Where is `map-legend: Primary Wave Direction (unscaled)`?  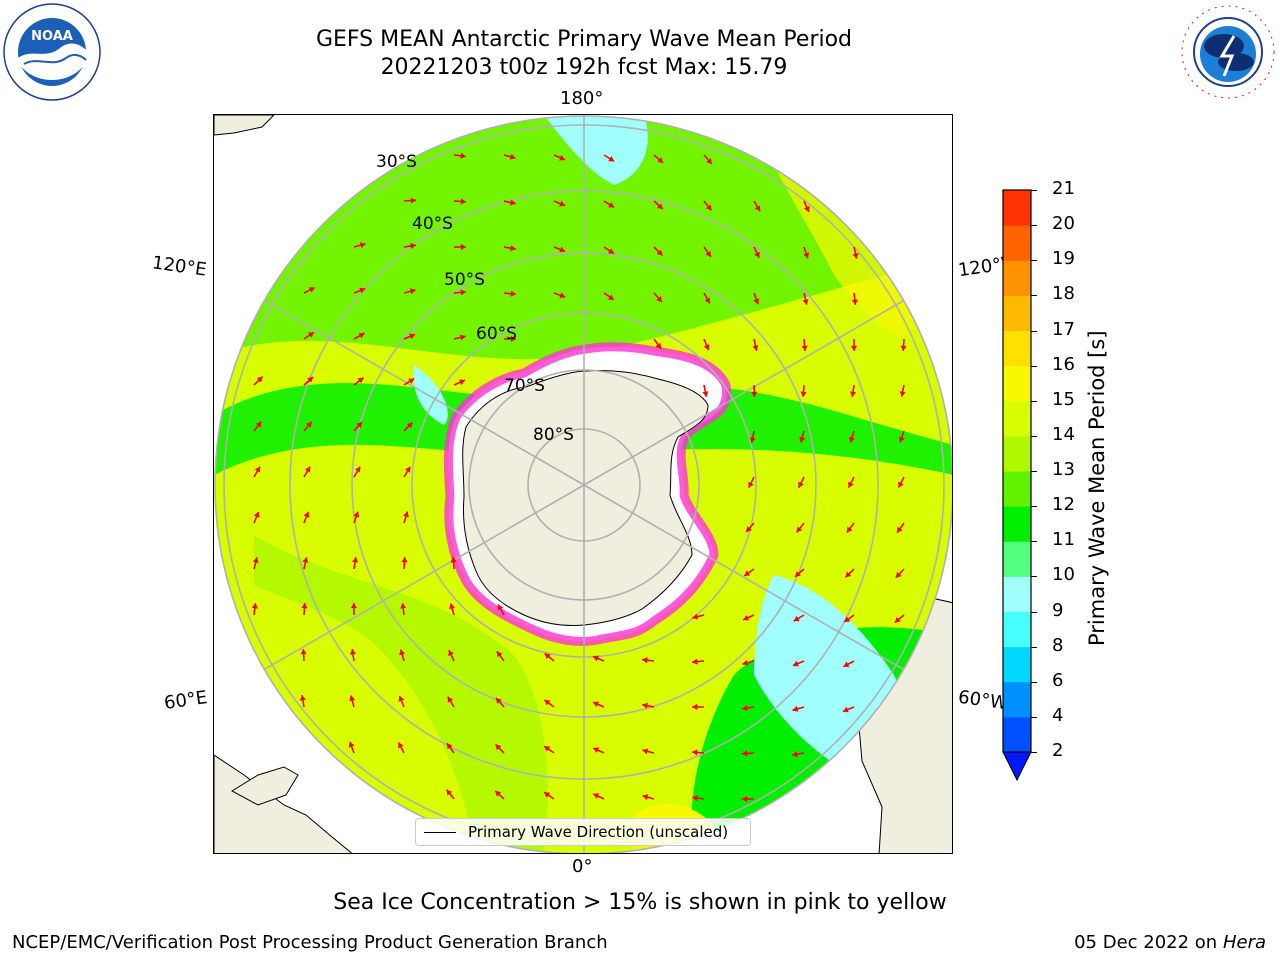 map-legend: Primary Wave Direction (unscaled) is located at coordinates (583, 832).